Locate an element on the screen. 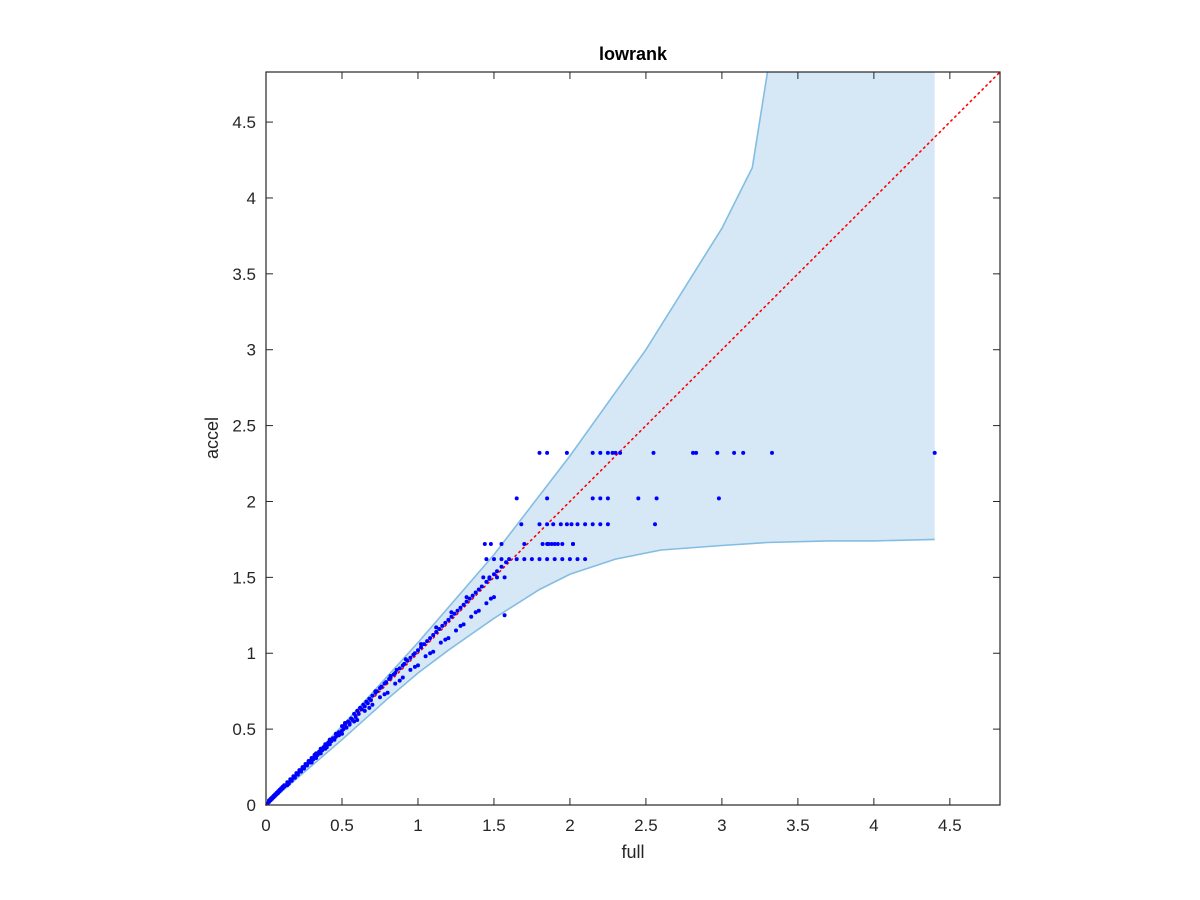 This screenshot has width=1200, height=900. y-tick-label: 3 is located at coordinates (251, 350).